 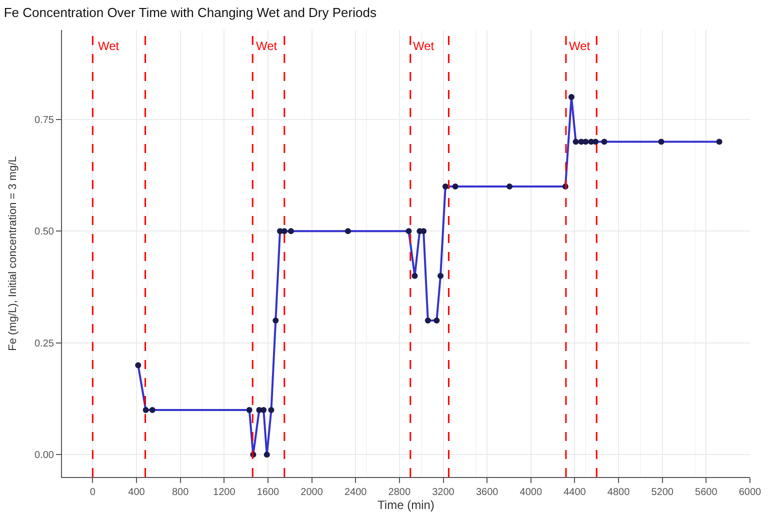 I want to click on x-tick-label: 3200, so click(x=443, y=492).